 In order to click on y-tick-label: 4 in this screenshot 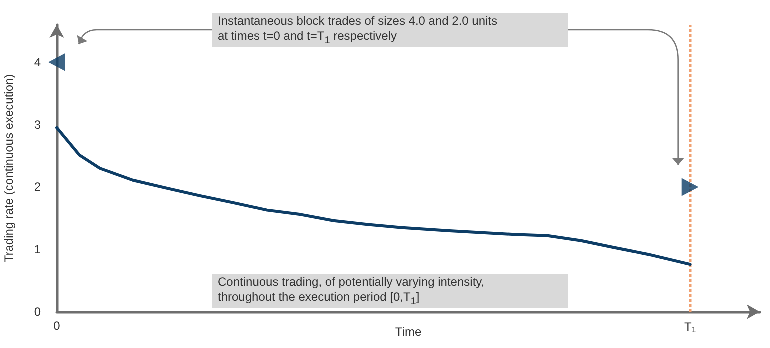, I will do `click(38, 62)`.